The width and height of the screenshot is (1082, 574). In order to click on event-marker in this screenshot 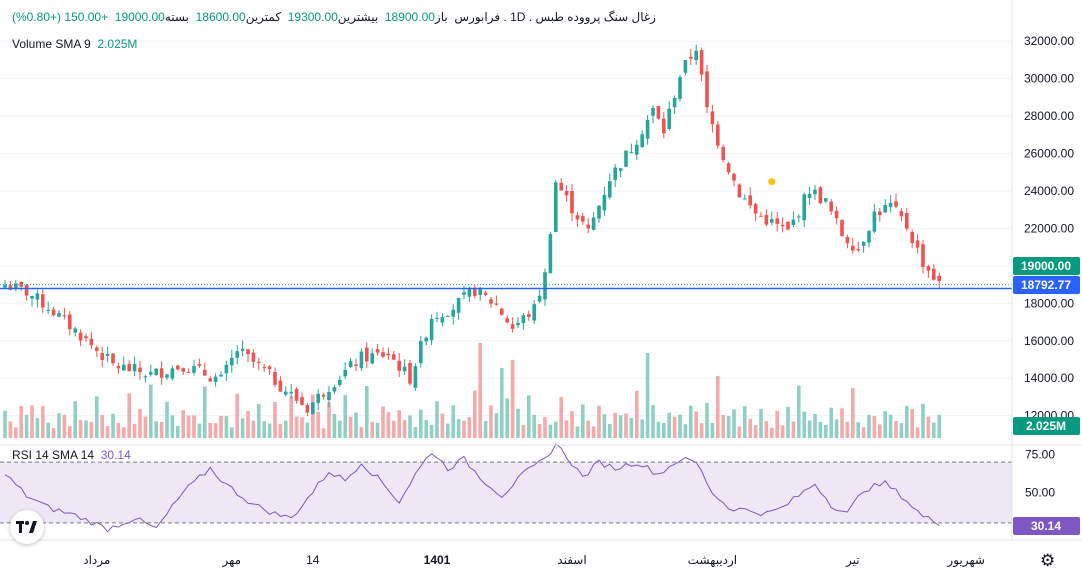, I will do `click(772, 182)`.